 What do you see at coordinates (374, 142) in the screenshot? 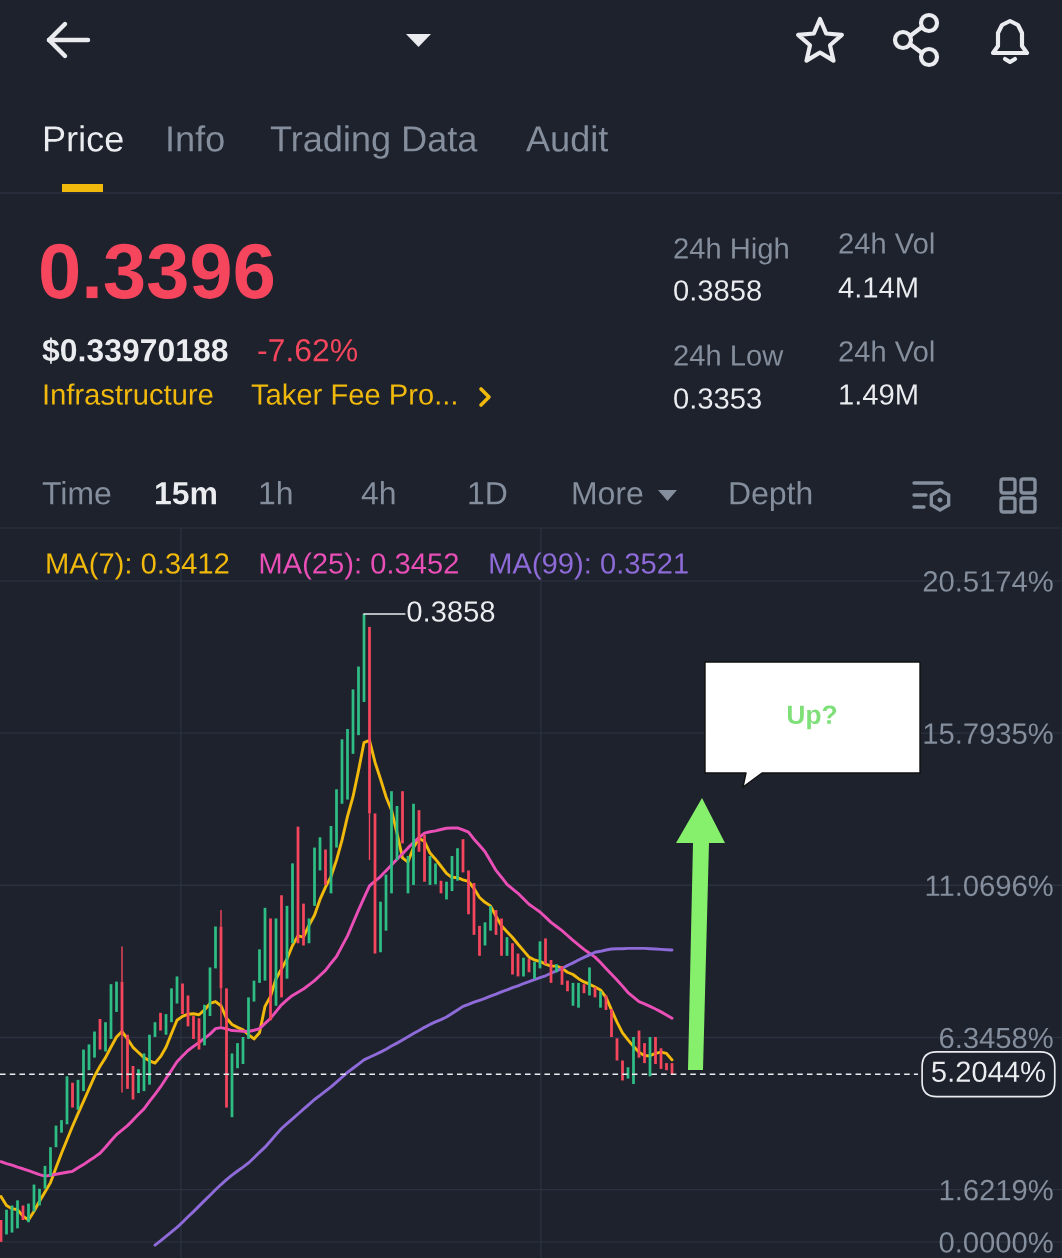
I see `text: Trading Data` at bounding box center [374, 142].